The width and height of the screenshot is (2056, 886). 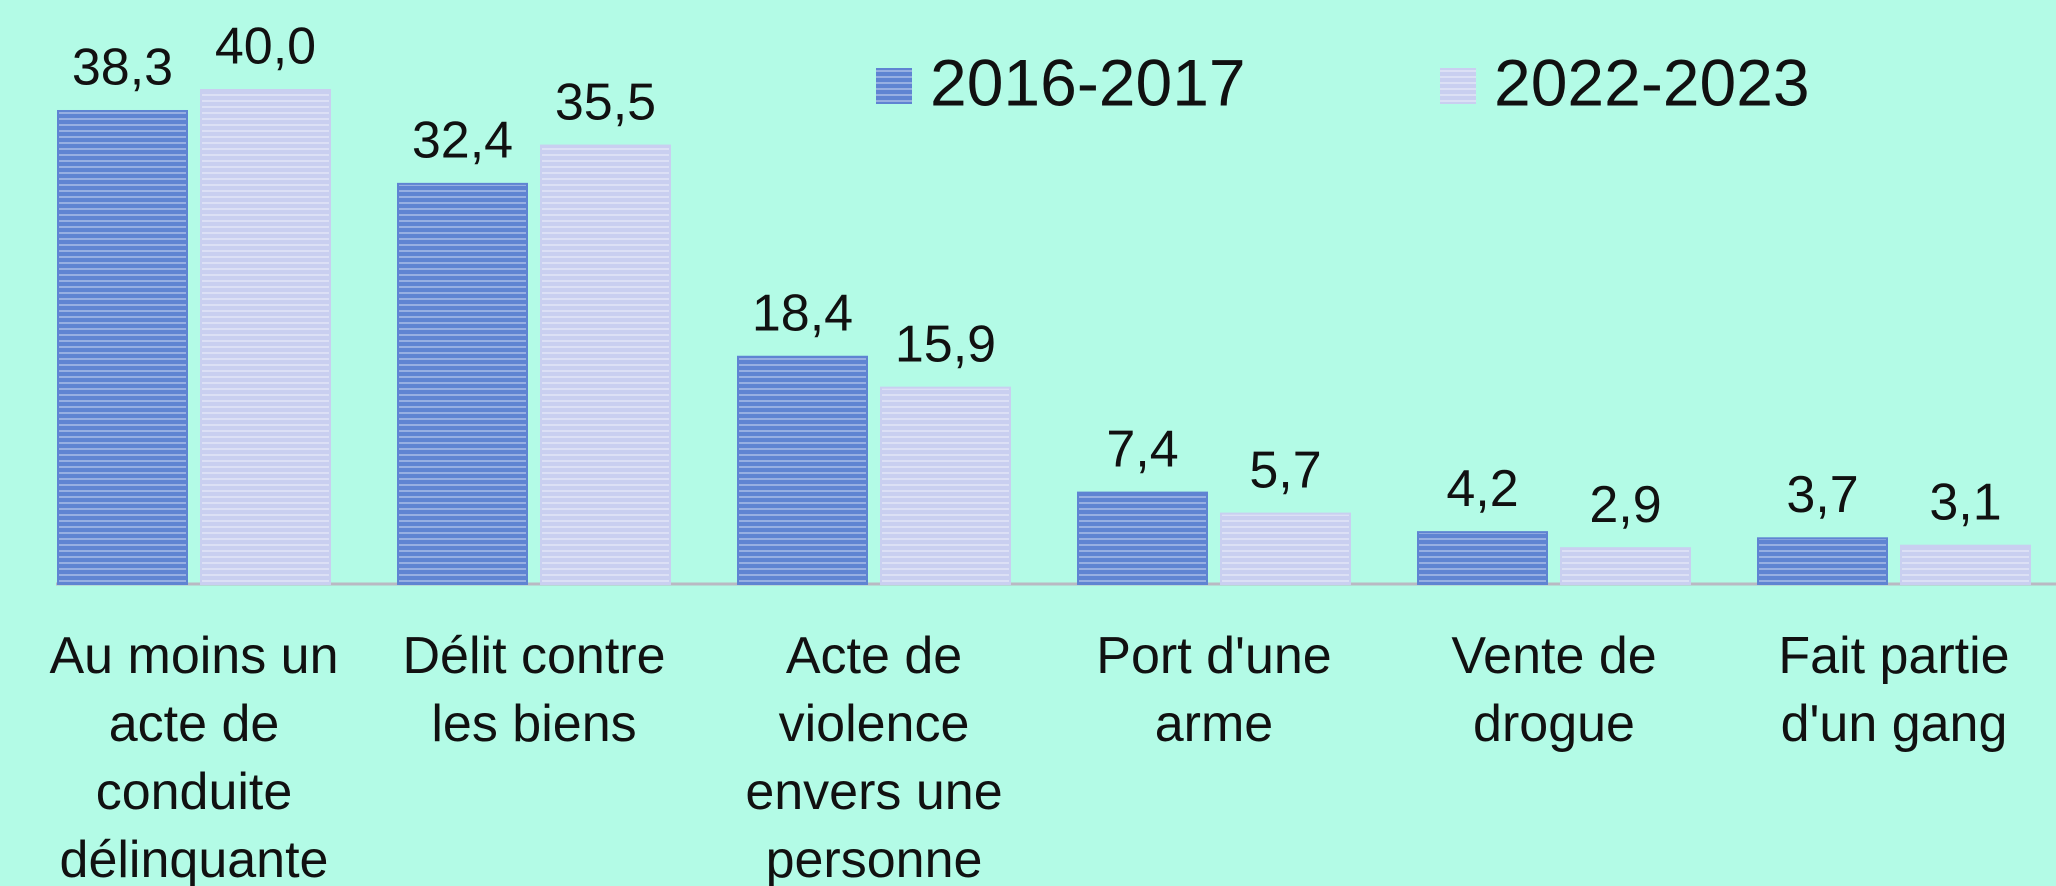 I want to click on value-label: 38,3, so click(x=122, y=68).